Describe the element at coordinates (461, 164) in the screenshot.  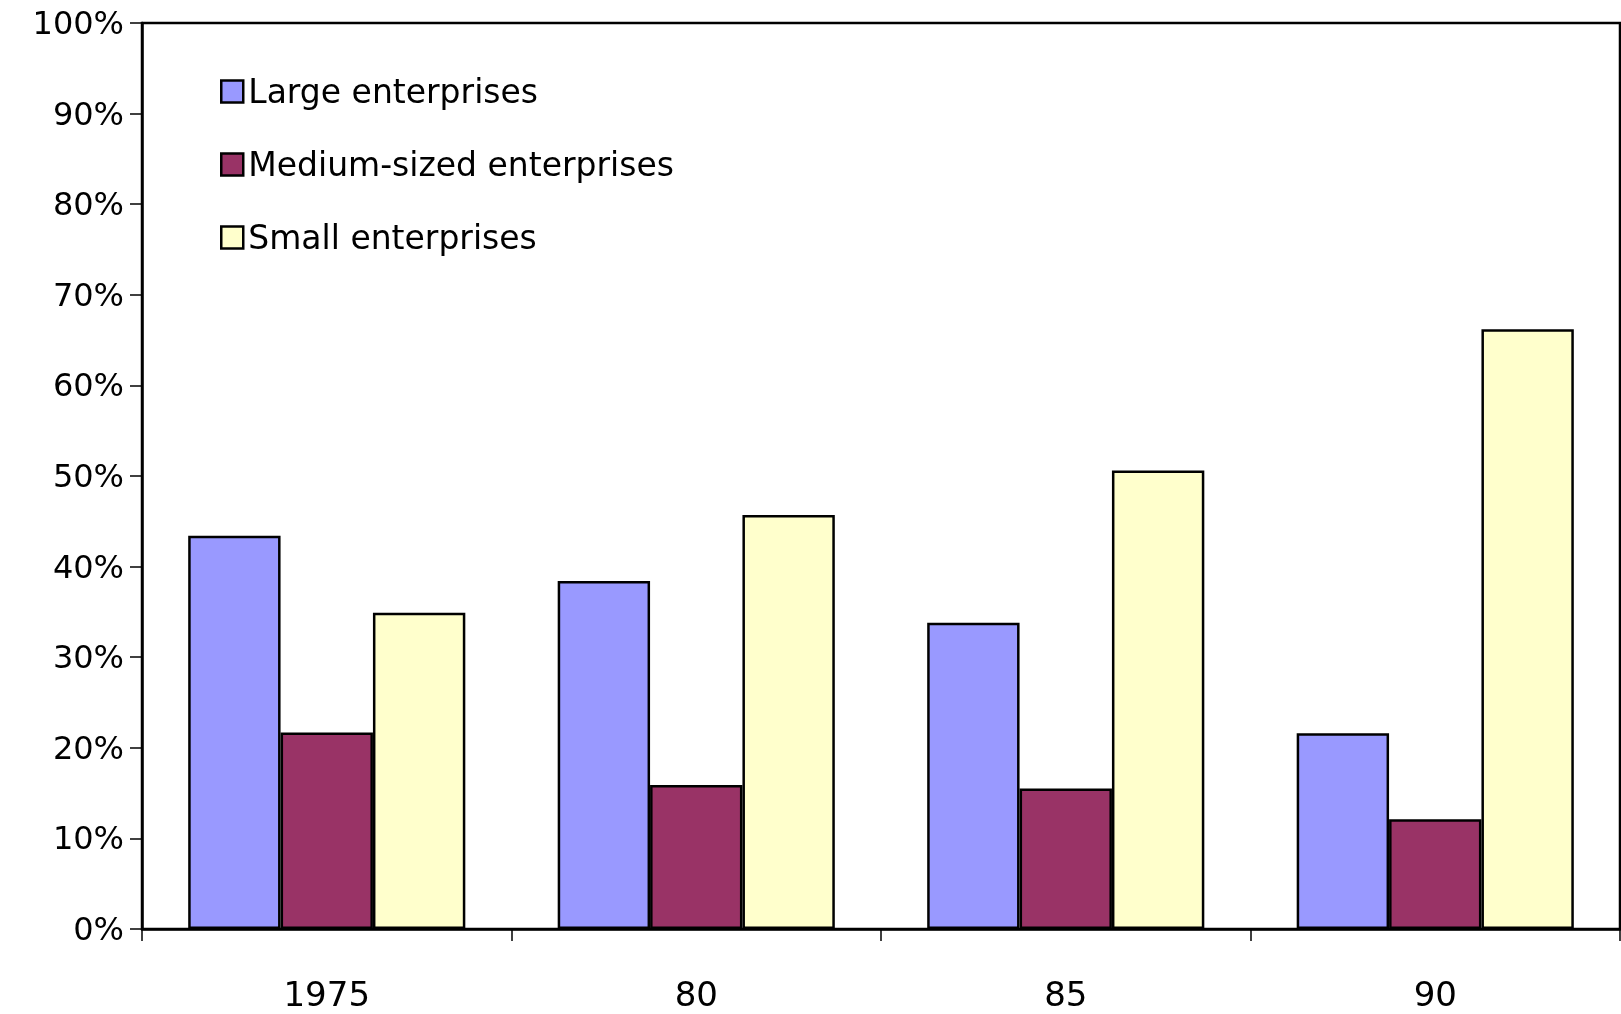
I see `legend-label: Medium-sized enterprises` at that location.